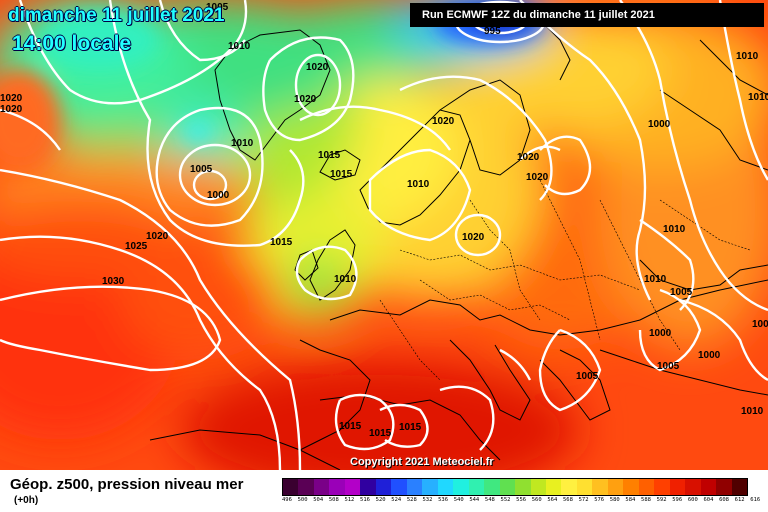 This screenshot has width=768, height=512. What do you see at coordinates (630, 500) in the screenshot?
I see `color-scale-tick: 584` at bounding box center [630, 500].